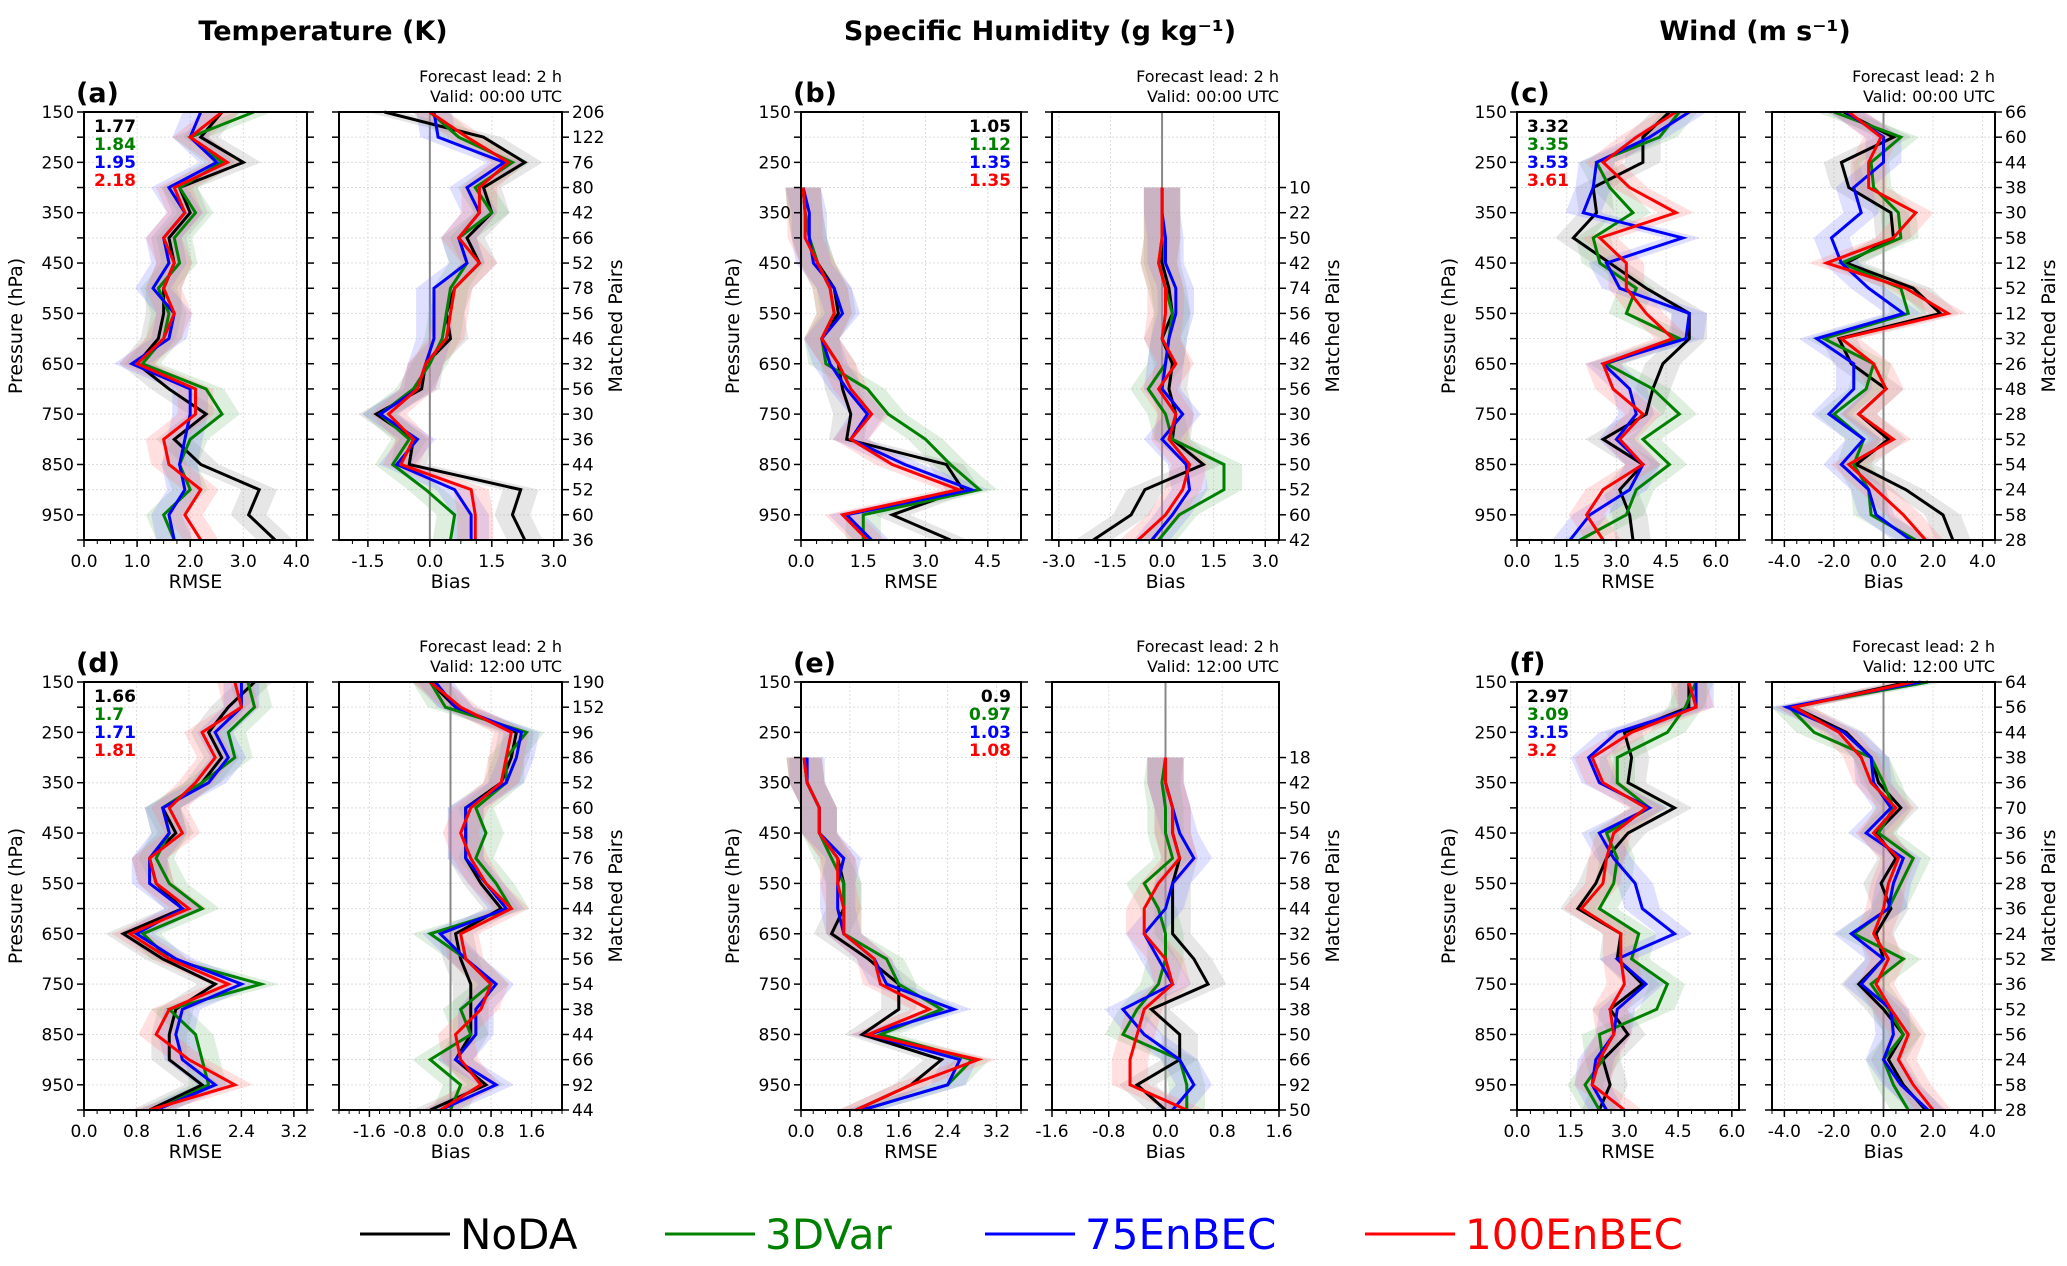 This screenshot has height=1266, width=2067. I want to click on mean-rmse-noda: 1.77, so click(115, 127).